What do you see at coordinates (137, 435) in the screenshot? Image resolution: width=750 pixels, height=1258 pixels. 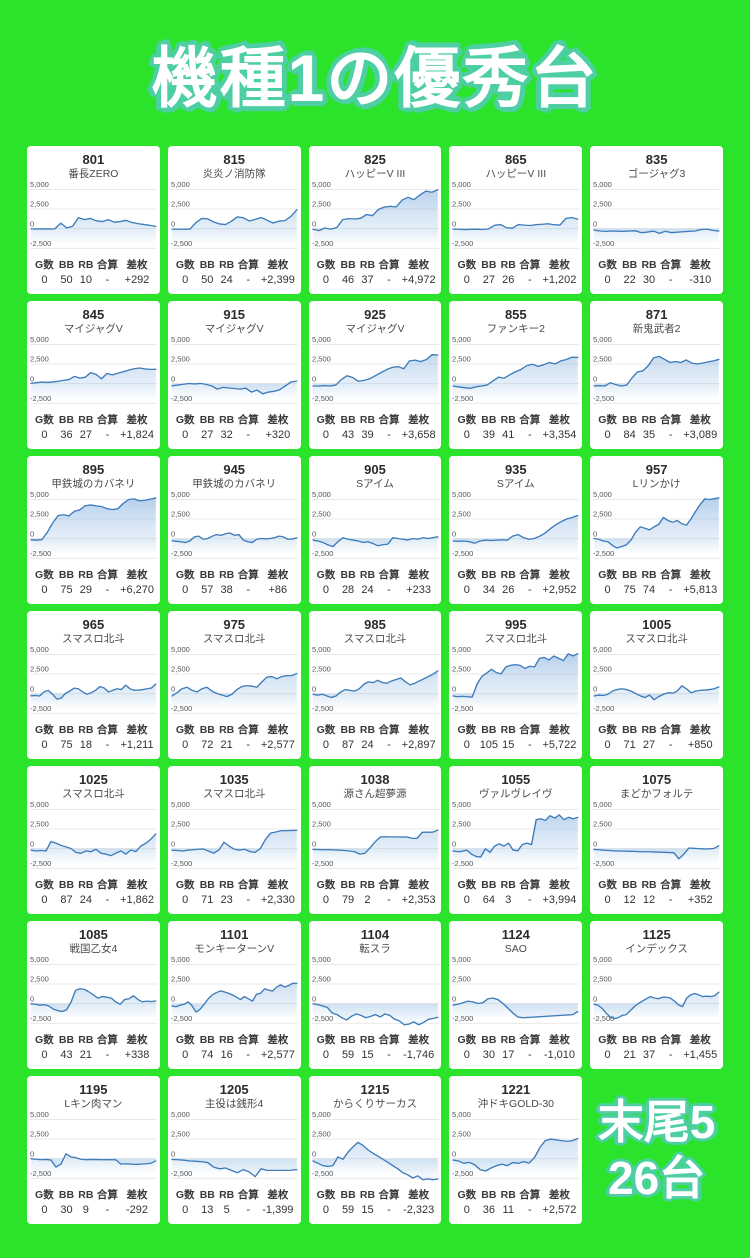 I see `stat-value: +1,824` at bounding box center [137, 435].